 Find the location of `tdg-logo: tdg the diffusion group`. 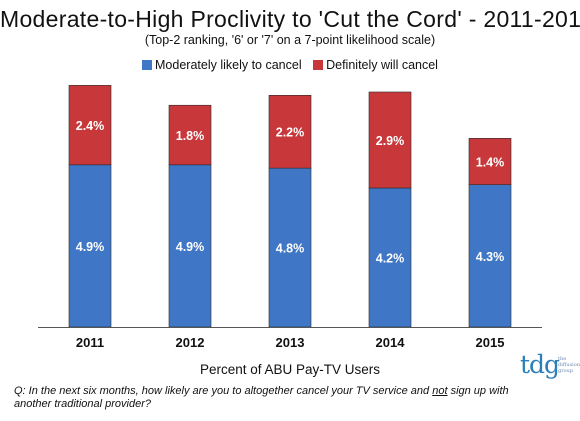

tdg-logo: tdg the diffusion group is located at coordinates (550, 367).